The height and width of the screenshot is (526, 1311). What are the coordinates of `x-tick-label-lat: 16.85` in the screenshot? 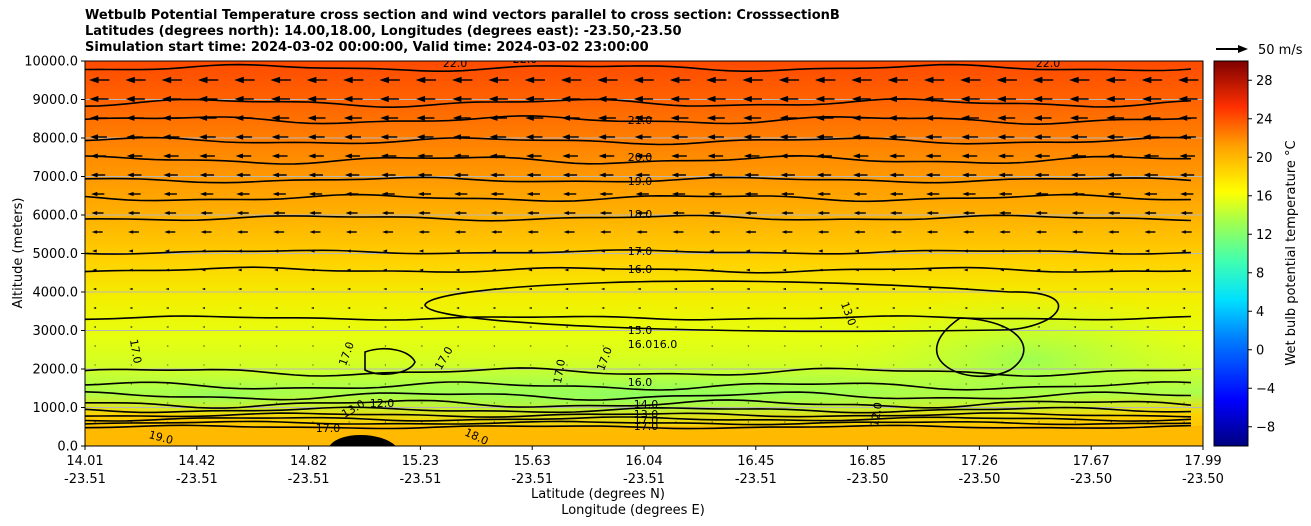 It's located at (867, 461).